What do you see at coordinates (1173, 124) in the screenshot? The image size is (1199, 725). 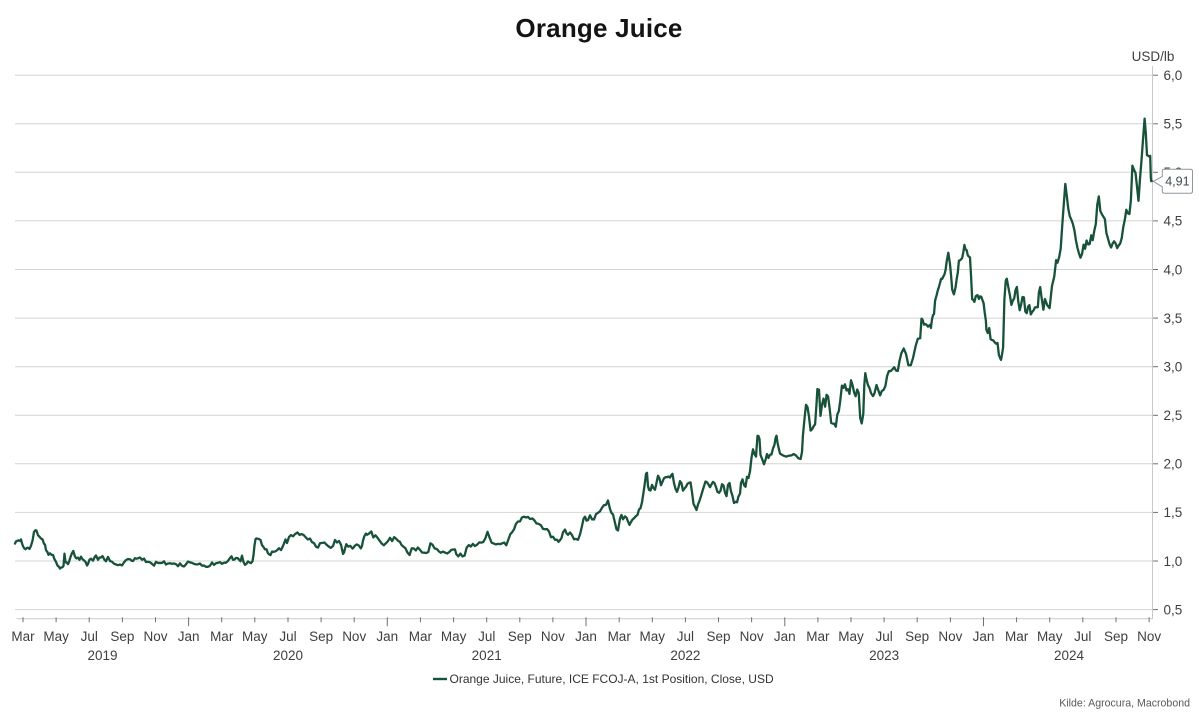 I see `svg-text: 5,5` at bounding box center [1173, 124].